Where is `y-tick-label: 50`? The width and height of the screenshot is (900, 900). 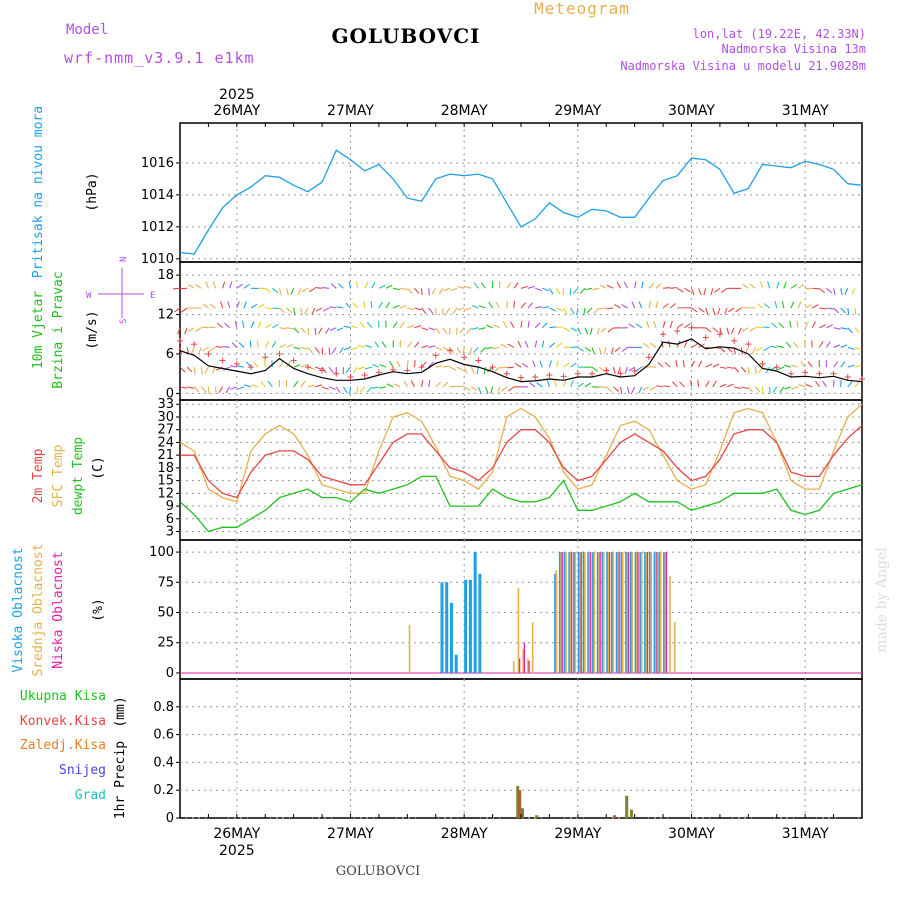
y-tick-label: 50 is located at coordinates (165, 613).